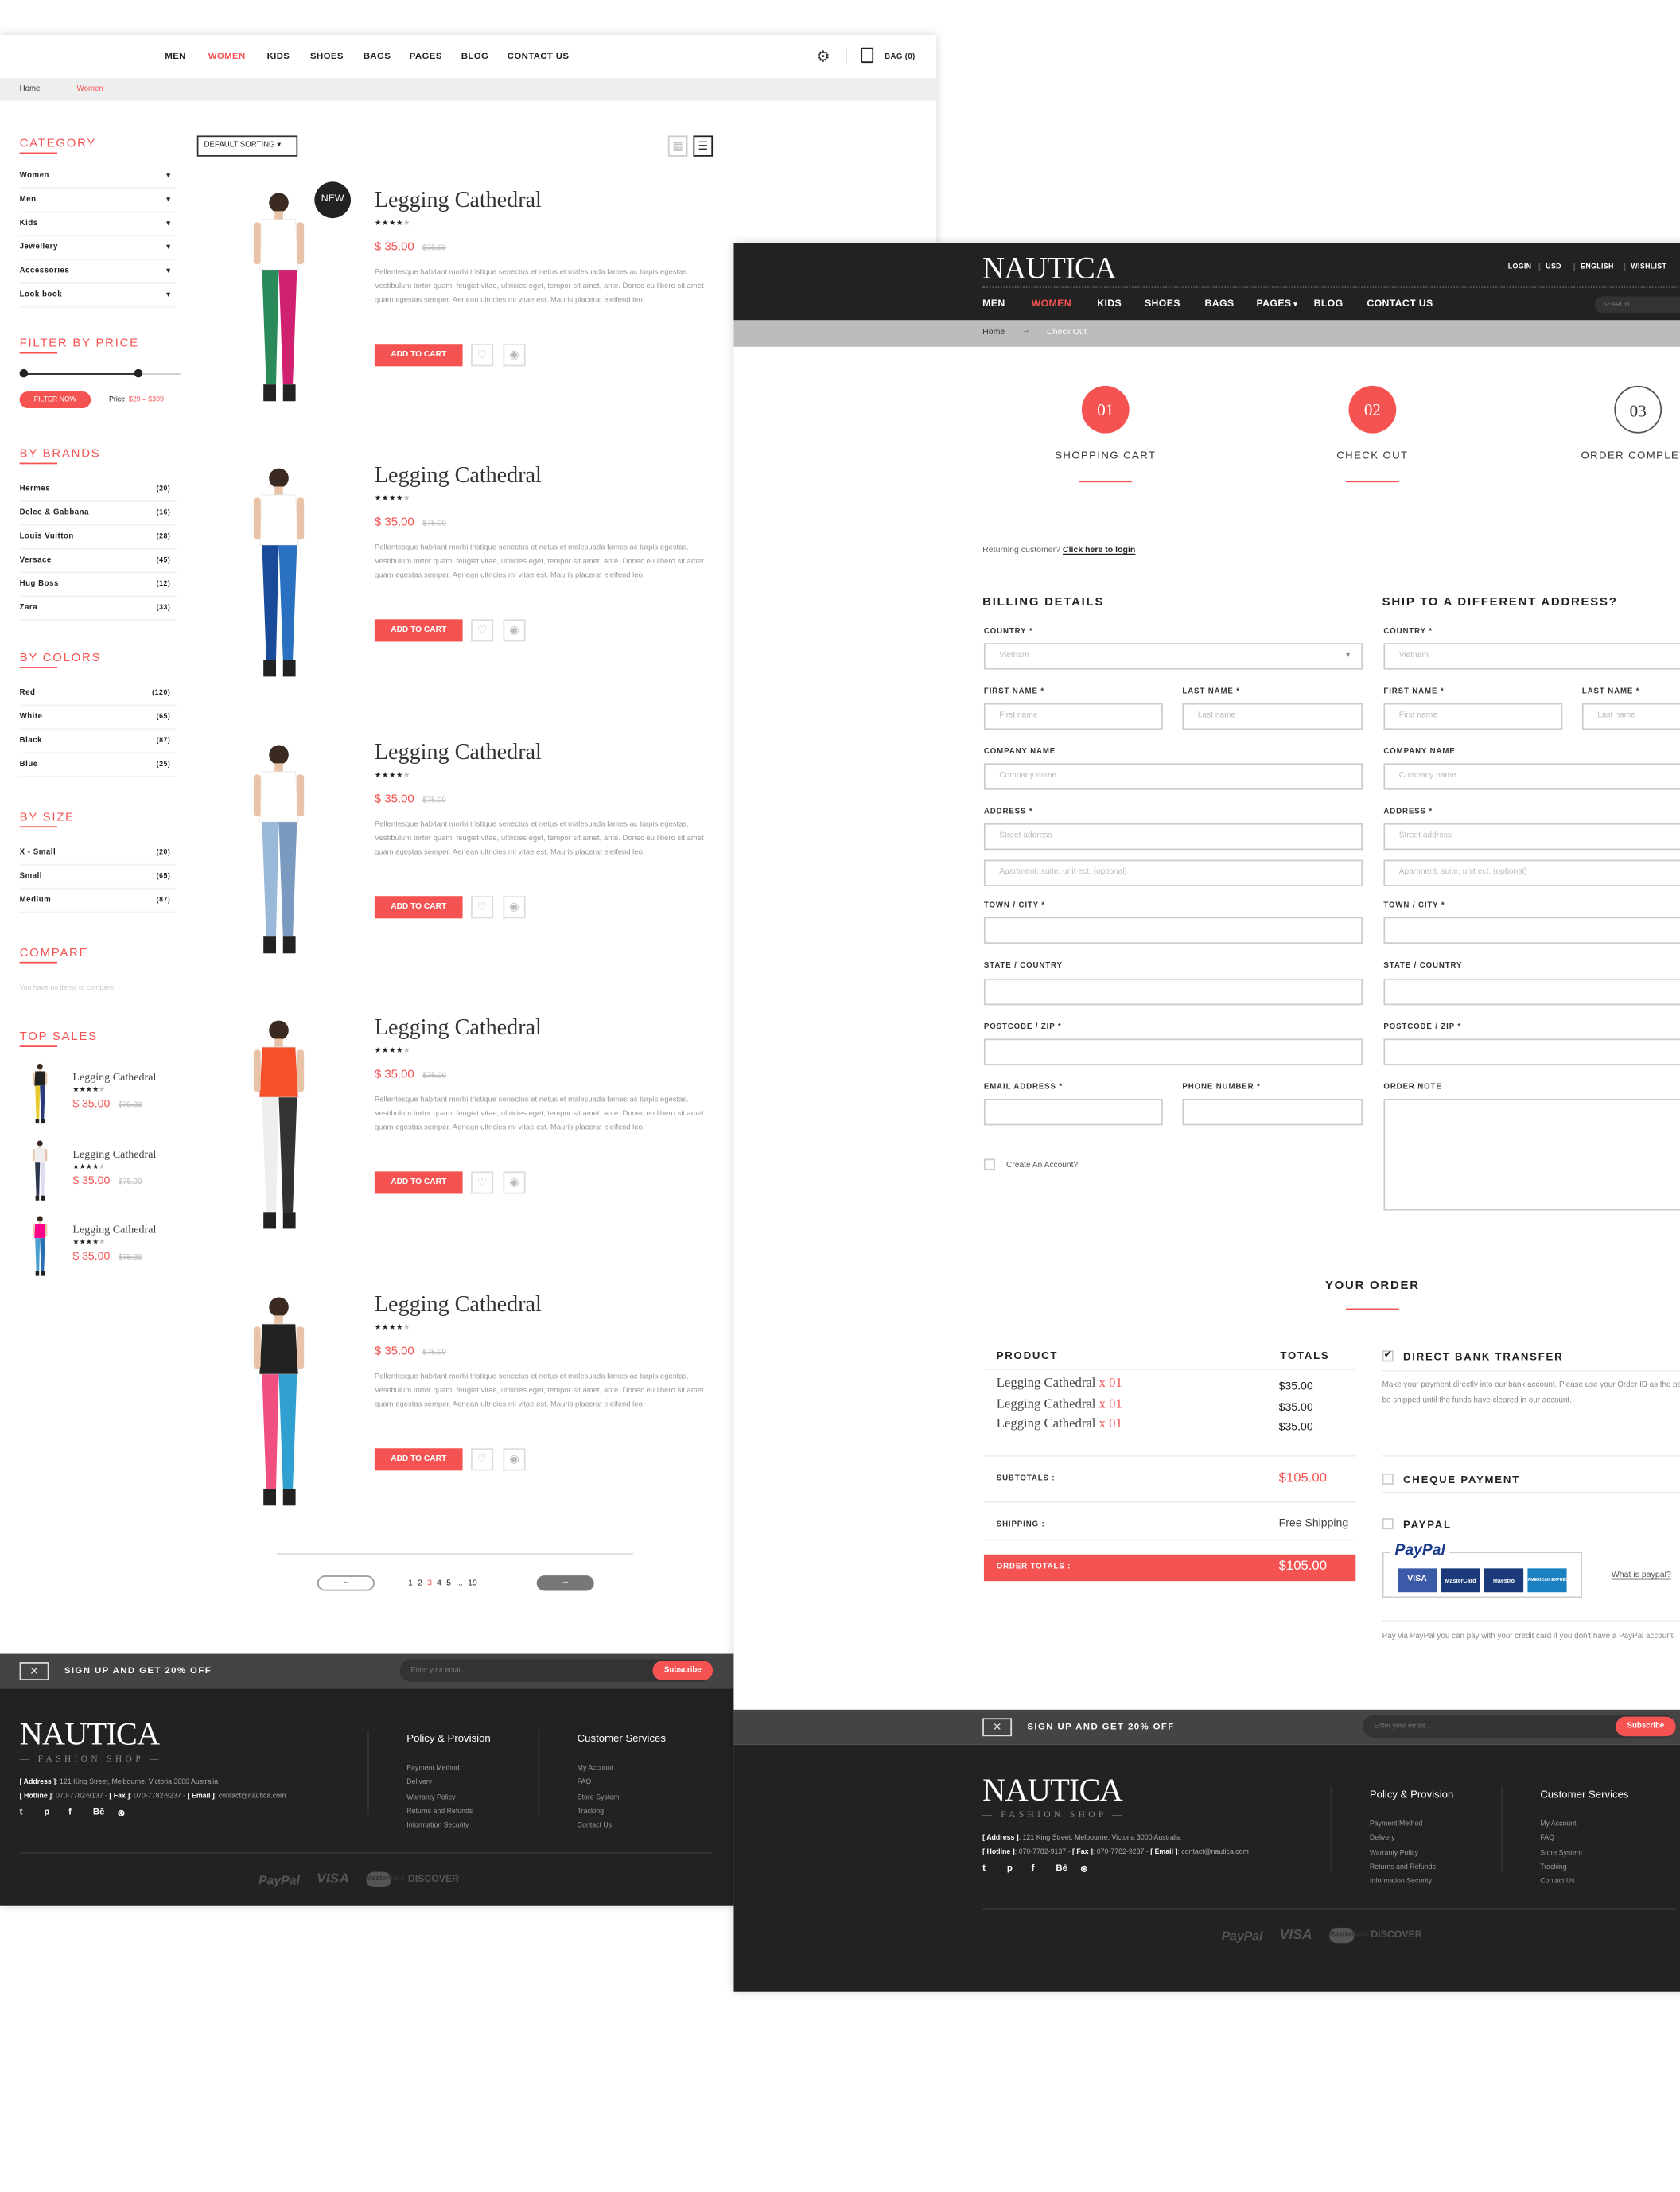 Image resolution: width=1680 pixels, height=2192 pixels. What do you see at coordinates (1519, 267) in the screenshot?
I see `top-link-login: LOGIN` at bounding box center [1519, 267].